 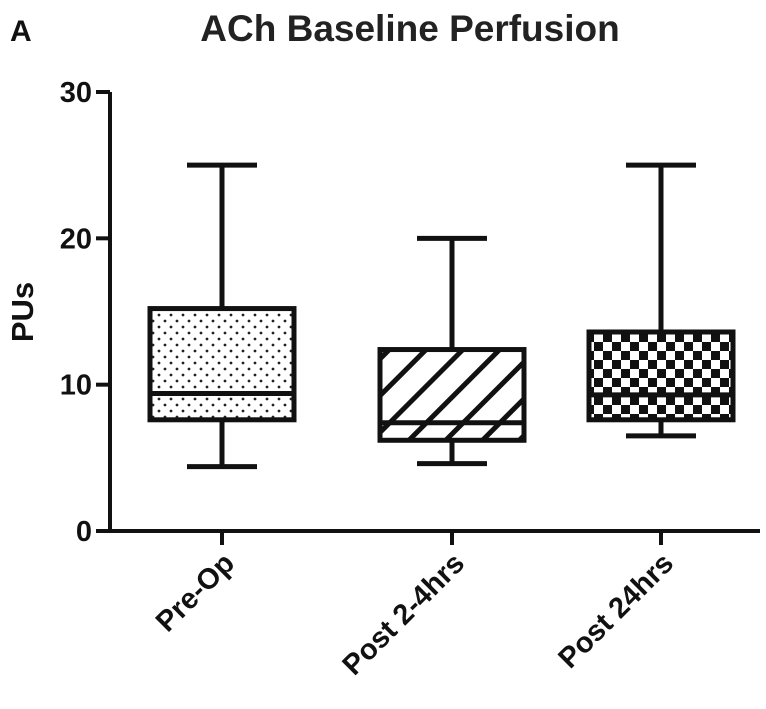 I want to click on x-tick-labels: Pre-Op Post 2-4hrs Post 24hrs, so click(x=415, y=614).